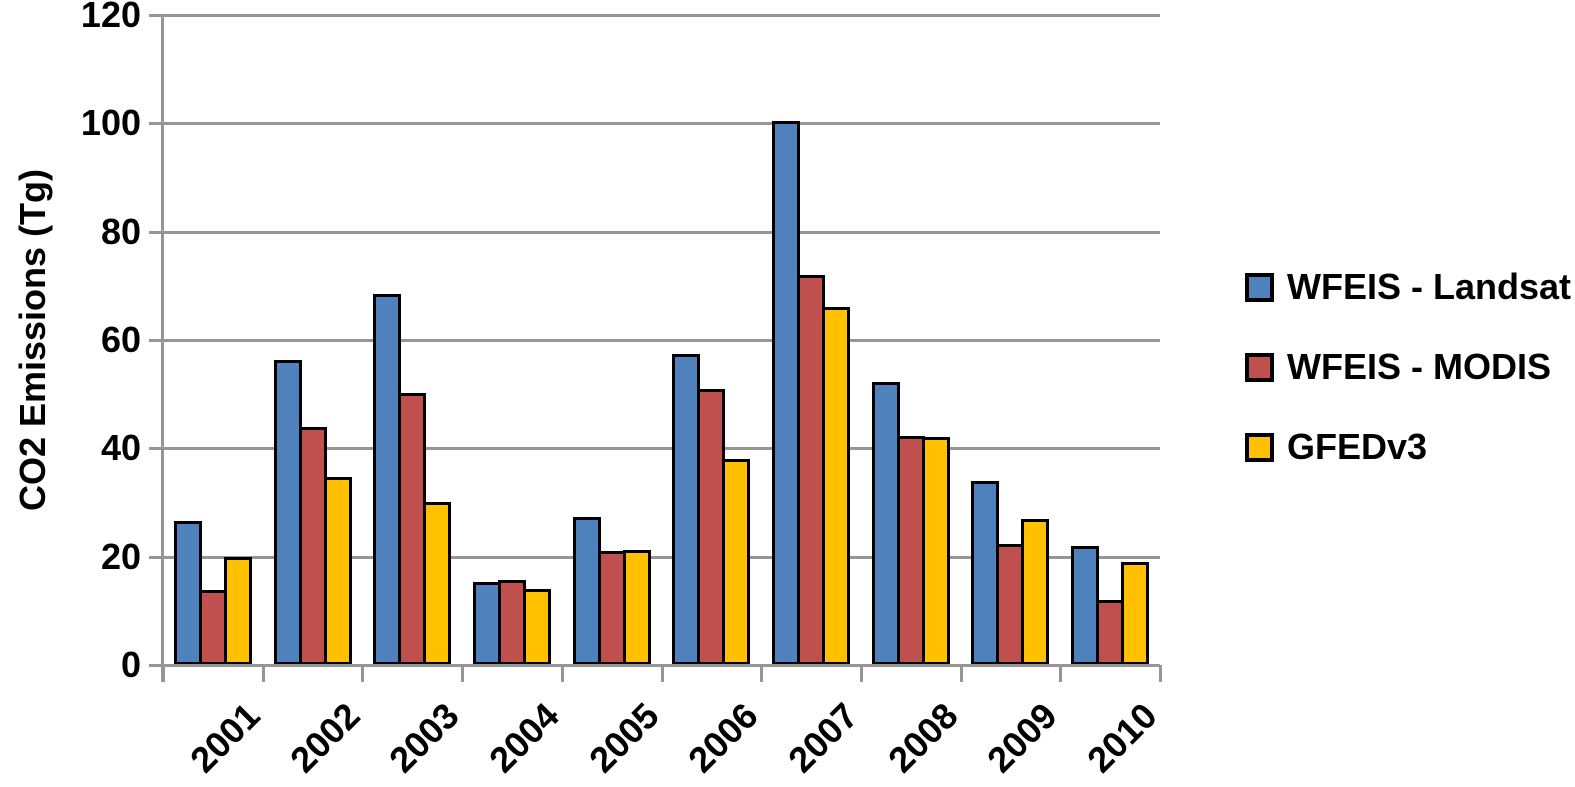 This screenshot has width=1575, height=787. What do you see at coordinates (313, 546) in the screenshot?
I see `bar-2002-wfeis-modis` at bounding box center [313, 546].